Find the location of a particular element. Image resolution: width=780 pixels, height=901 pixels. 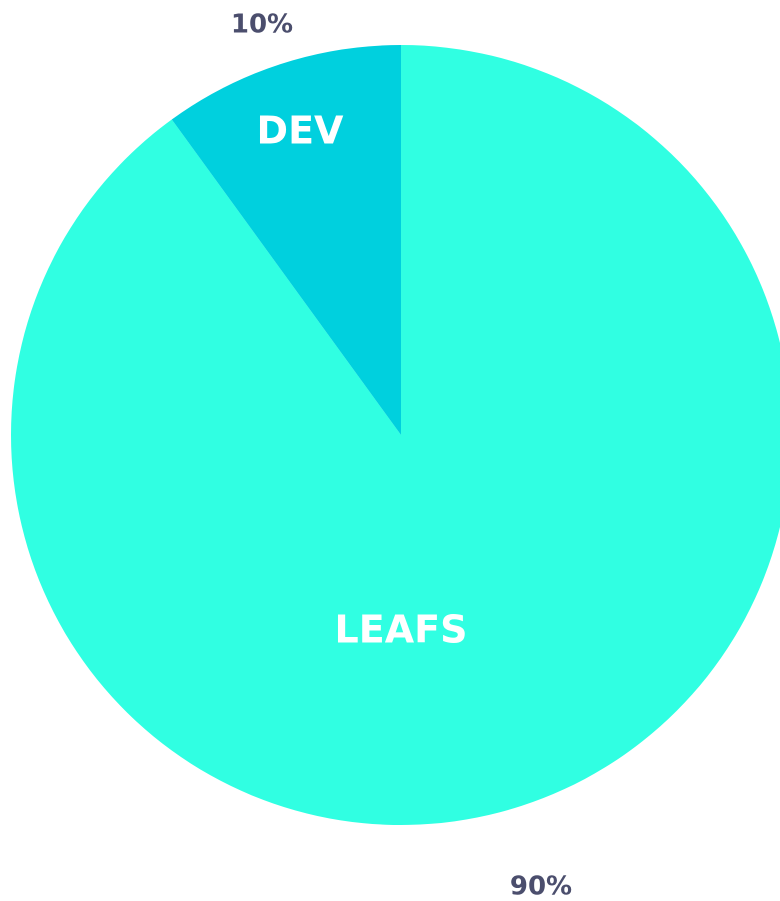

value-label: 90% is located at coordinates (541, 886).